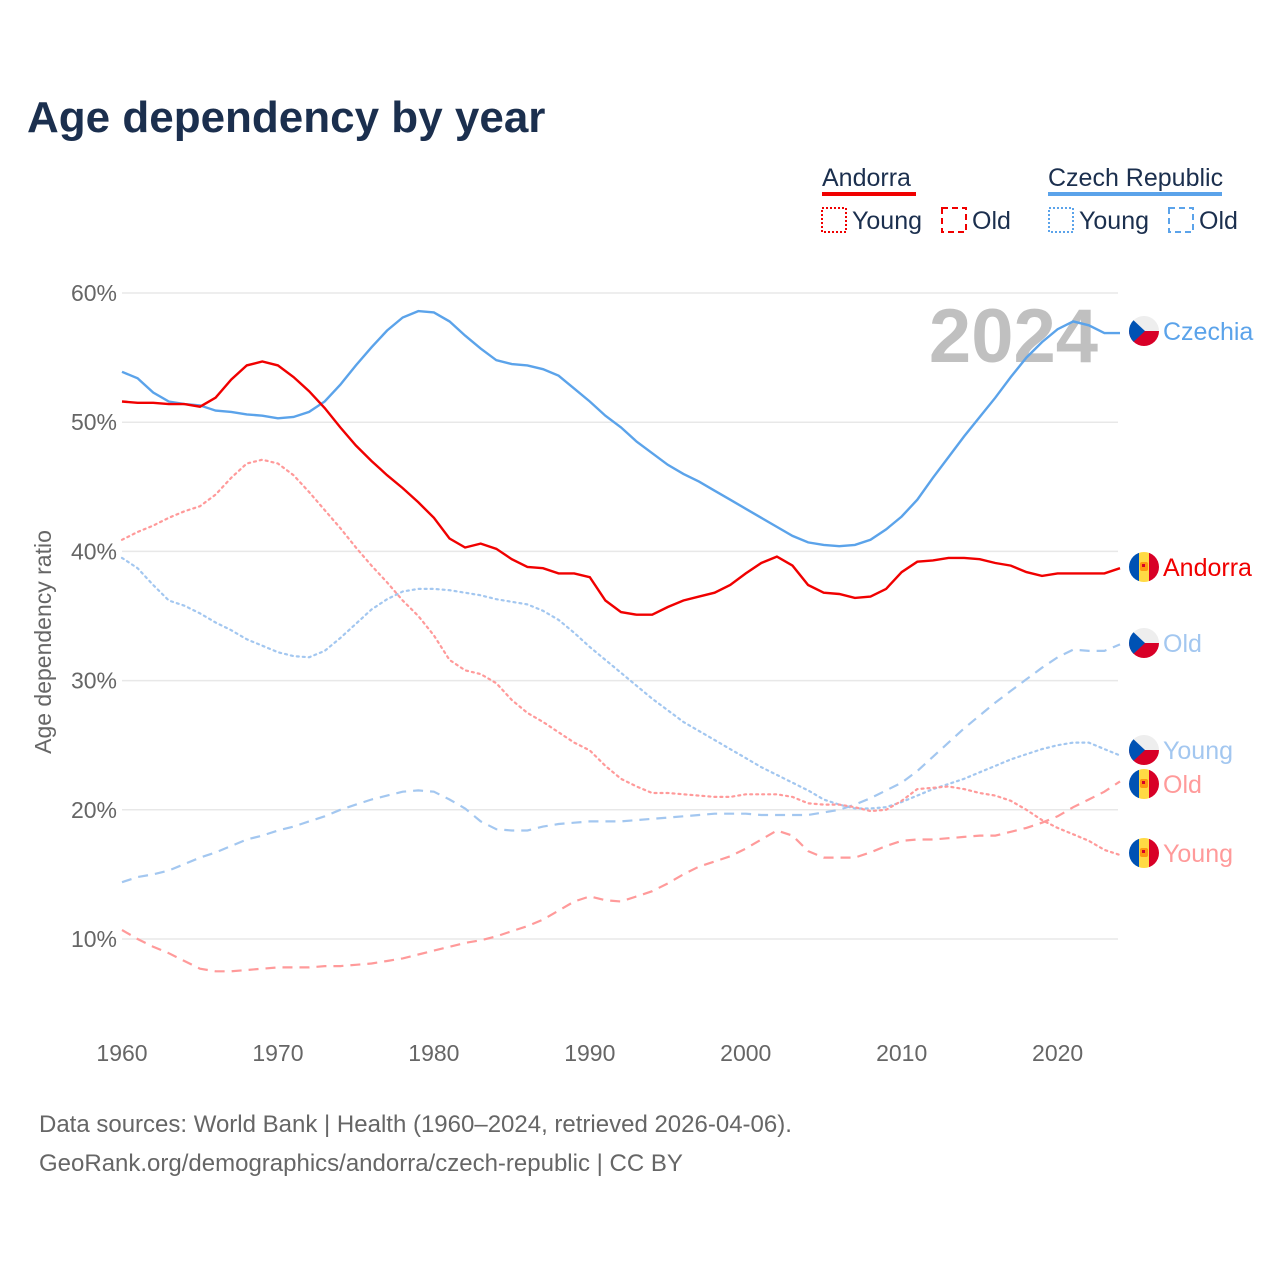  Describe the element at coordinates (1143, 199) in the screenshot. I see `legend-group-czech-republic: Czech Republic Young Old` at that location.